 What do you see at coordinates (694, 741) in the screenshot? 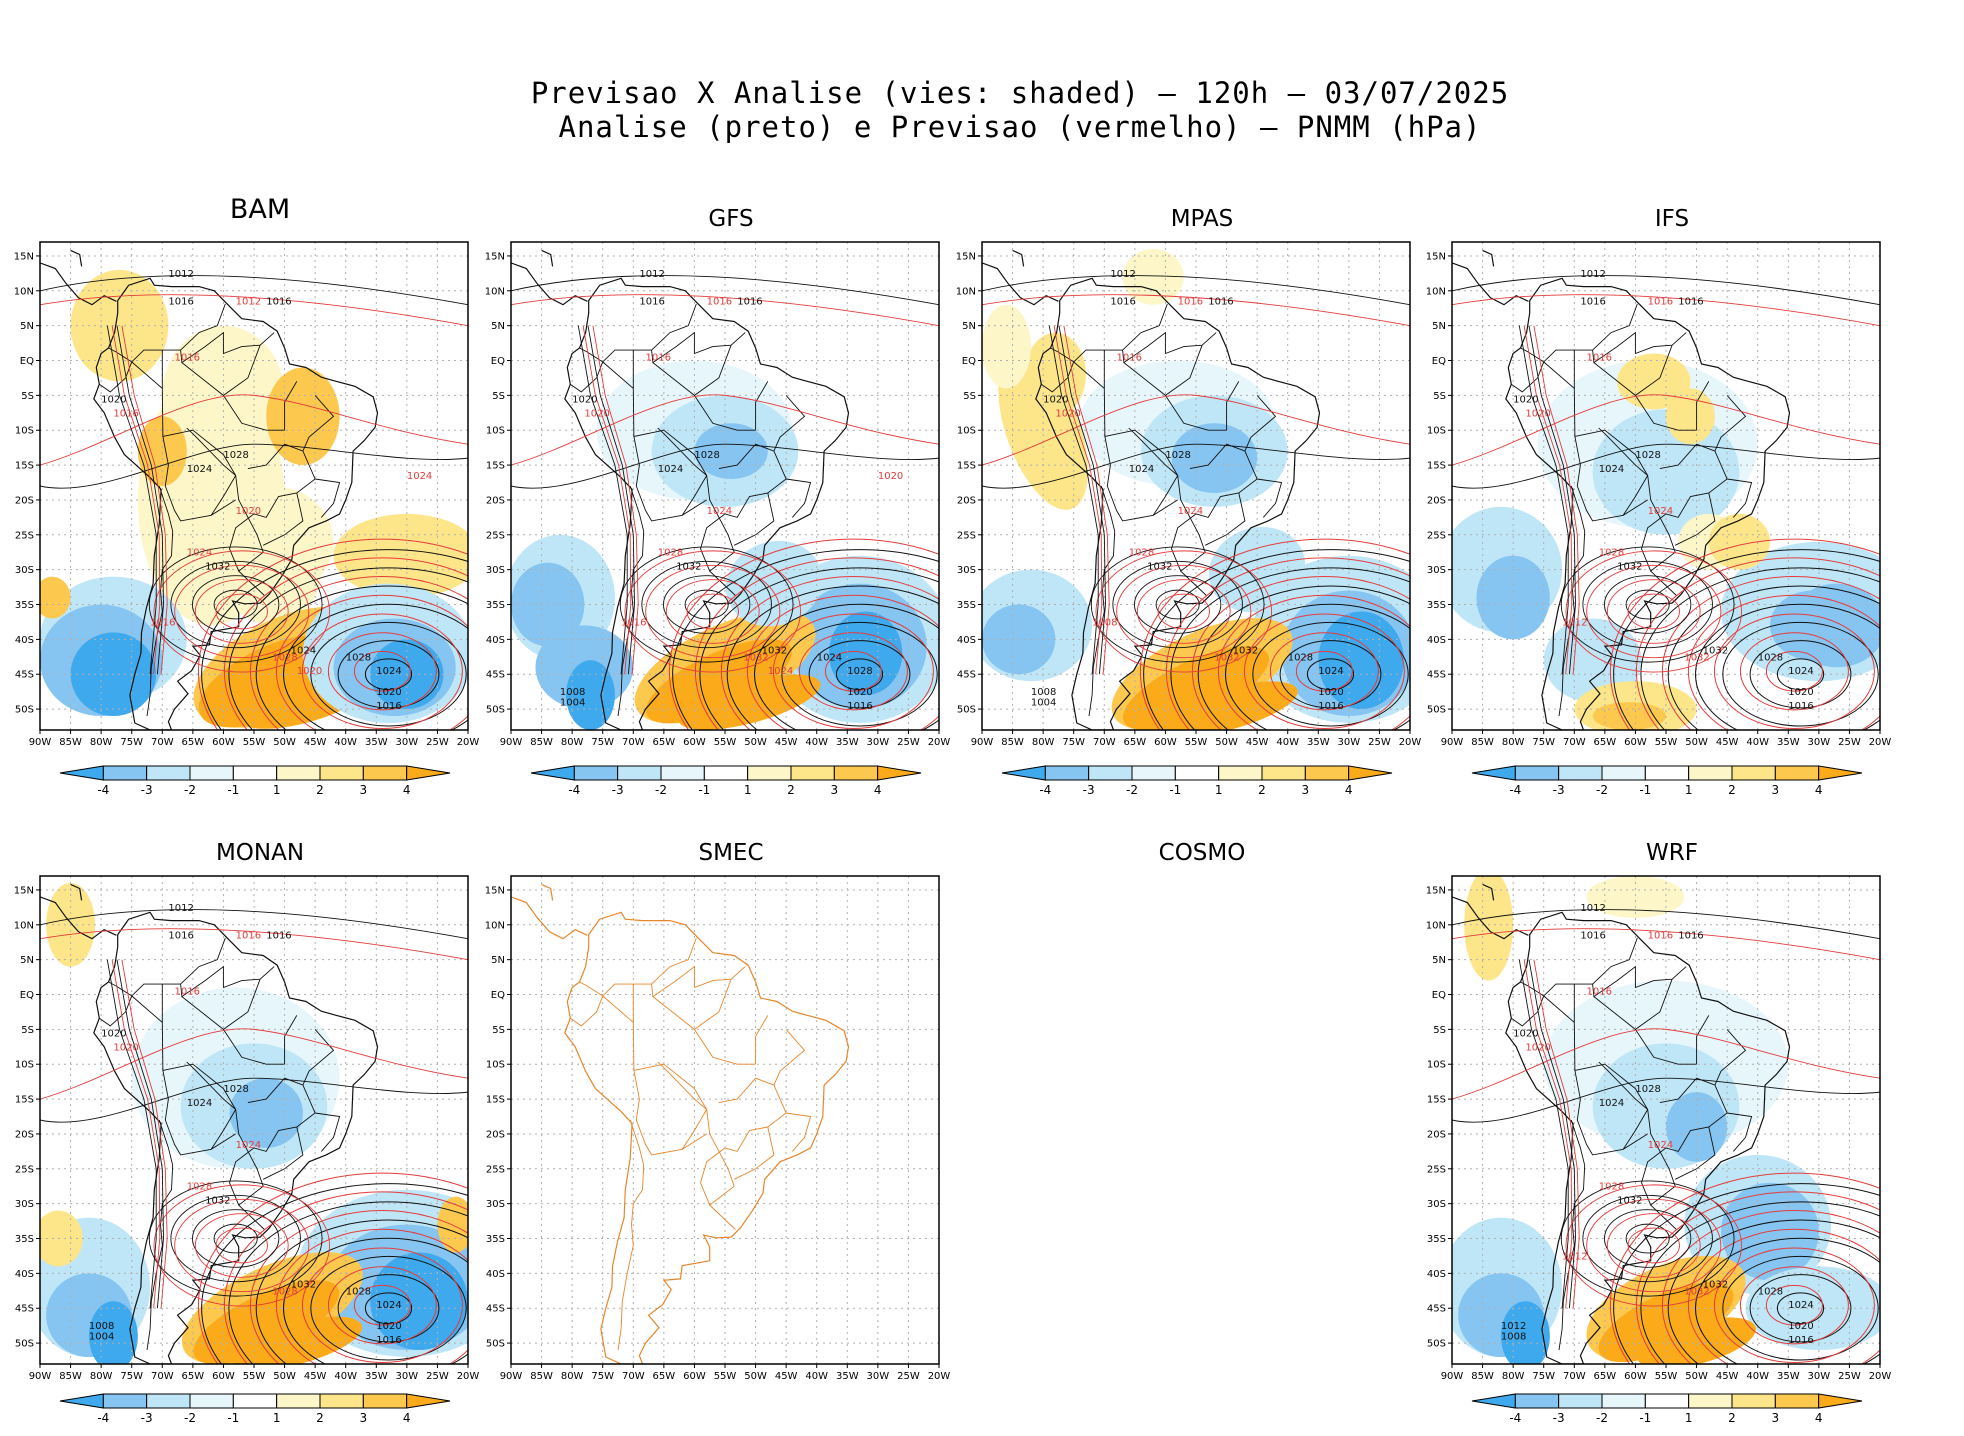
I see `lon-tick-label: 60W` at bounding box center [694, 741].